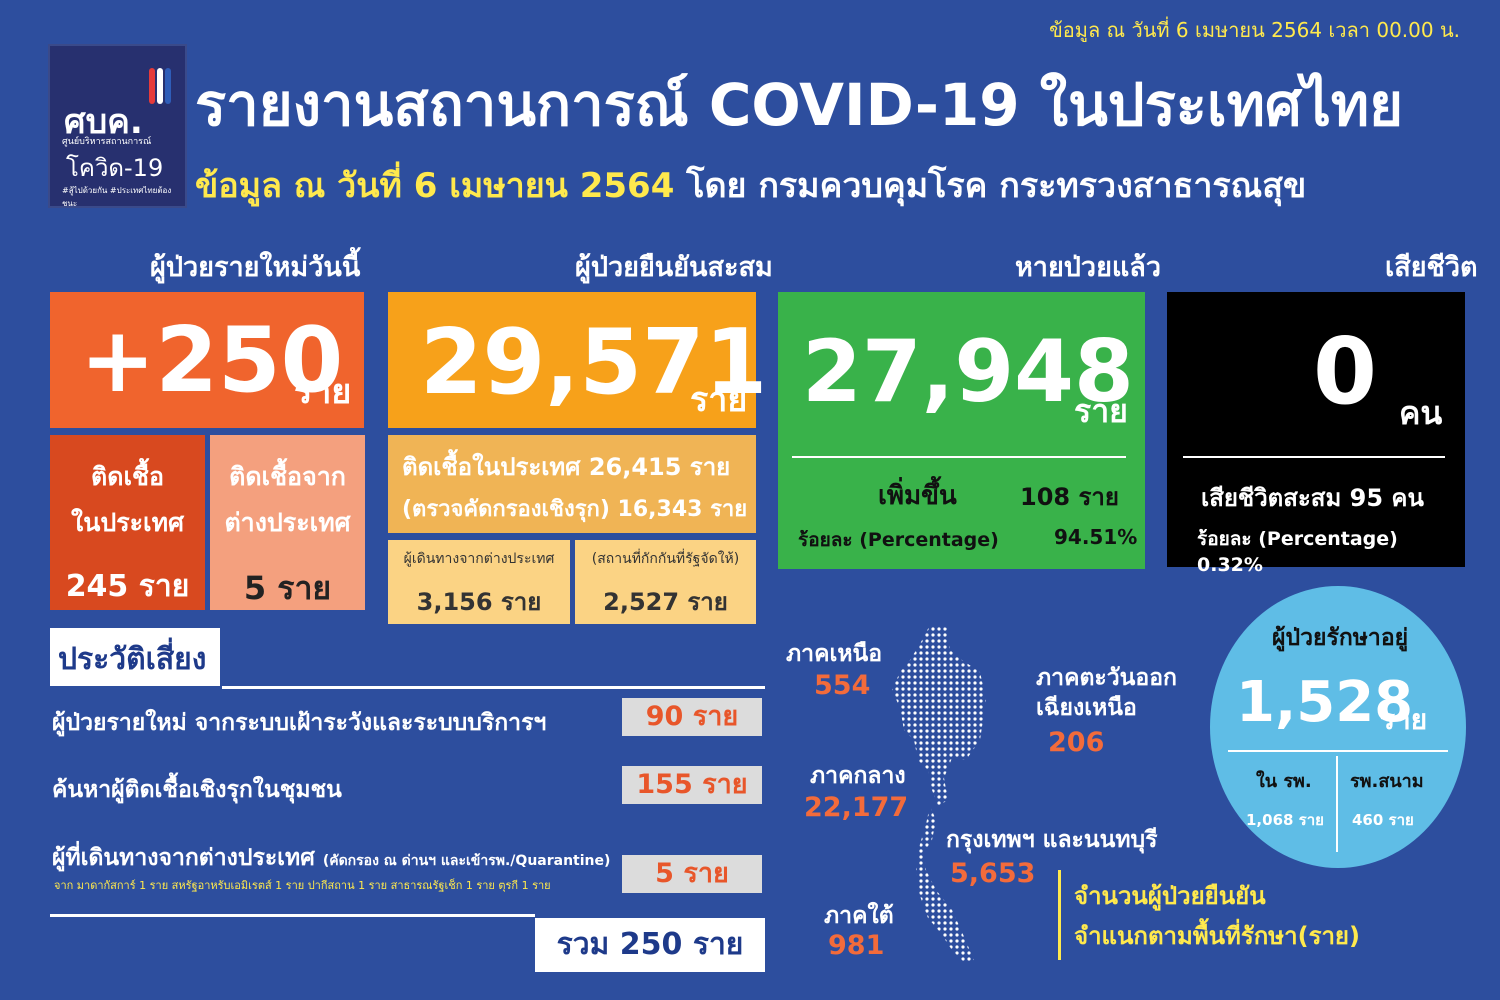 Image resolution: width=1500 pixels, height=1000 pixels. Describe the element at coordinates (566, 467) in the screenshot. I see `cumulative-local-line: ติดเชื้อในประเทศ 26,415 ราย` at that location.